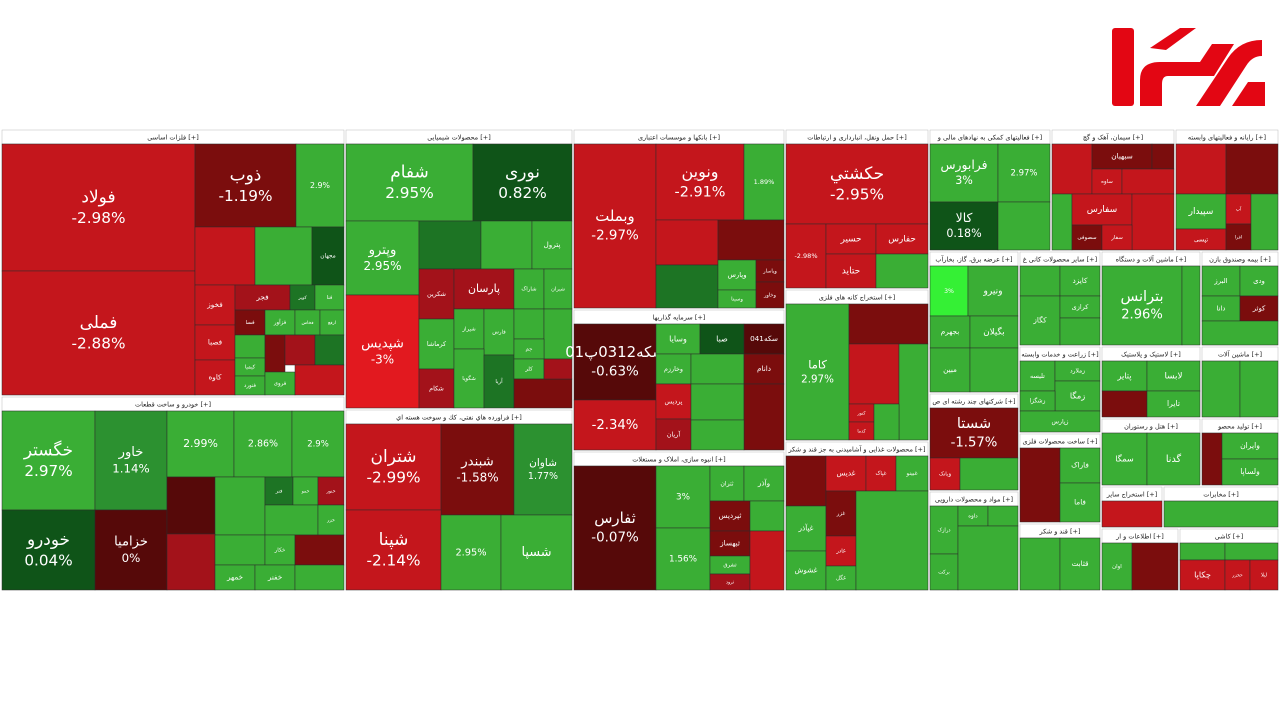 Image resolution: width=1280 pixels, height=719 pixels. I want to click on tile-name: ثفارس, so click(615, 518).